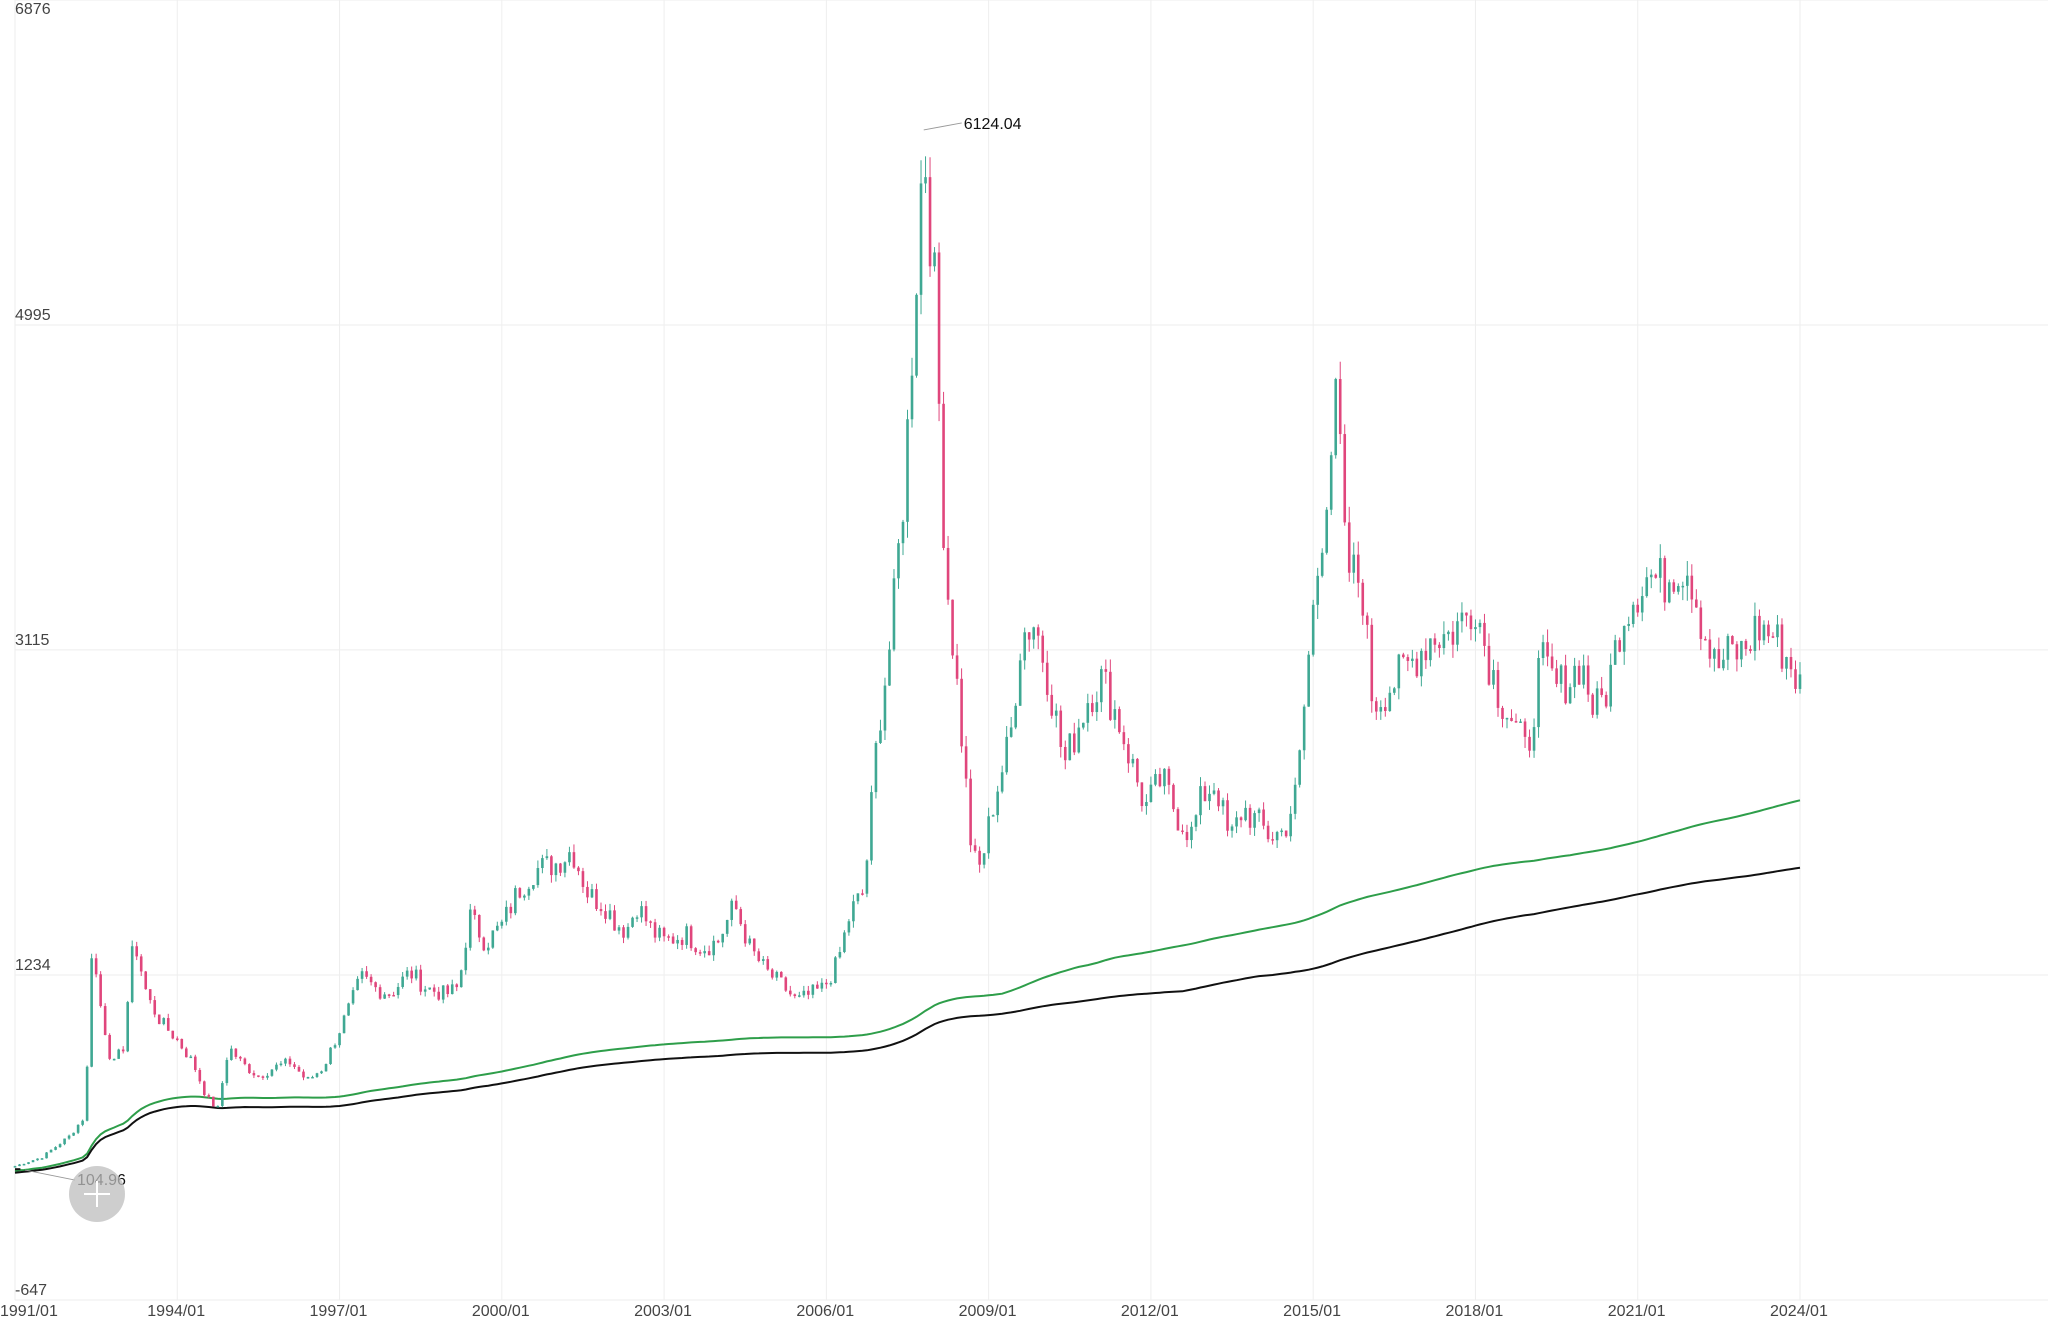 The height and width of the screenshot is (1321, 2048). What do you see at coordinates (97, 1194) in the screenshot?
I see `zoom-in-button` at bounding box center [97, 1194].